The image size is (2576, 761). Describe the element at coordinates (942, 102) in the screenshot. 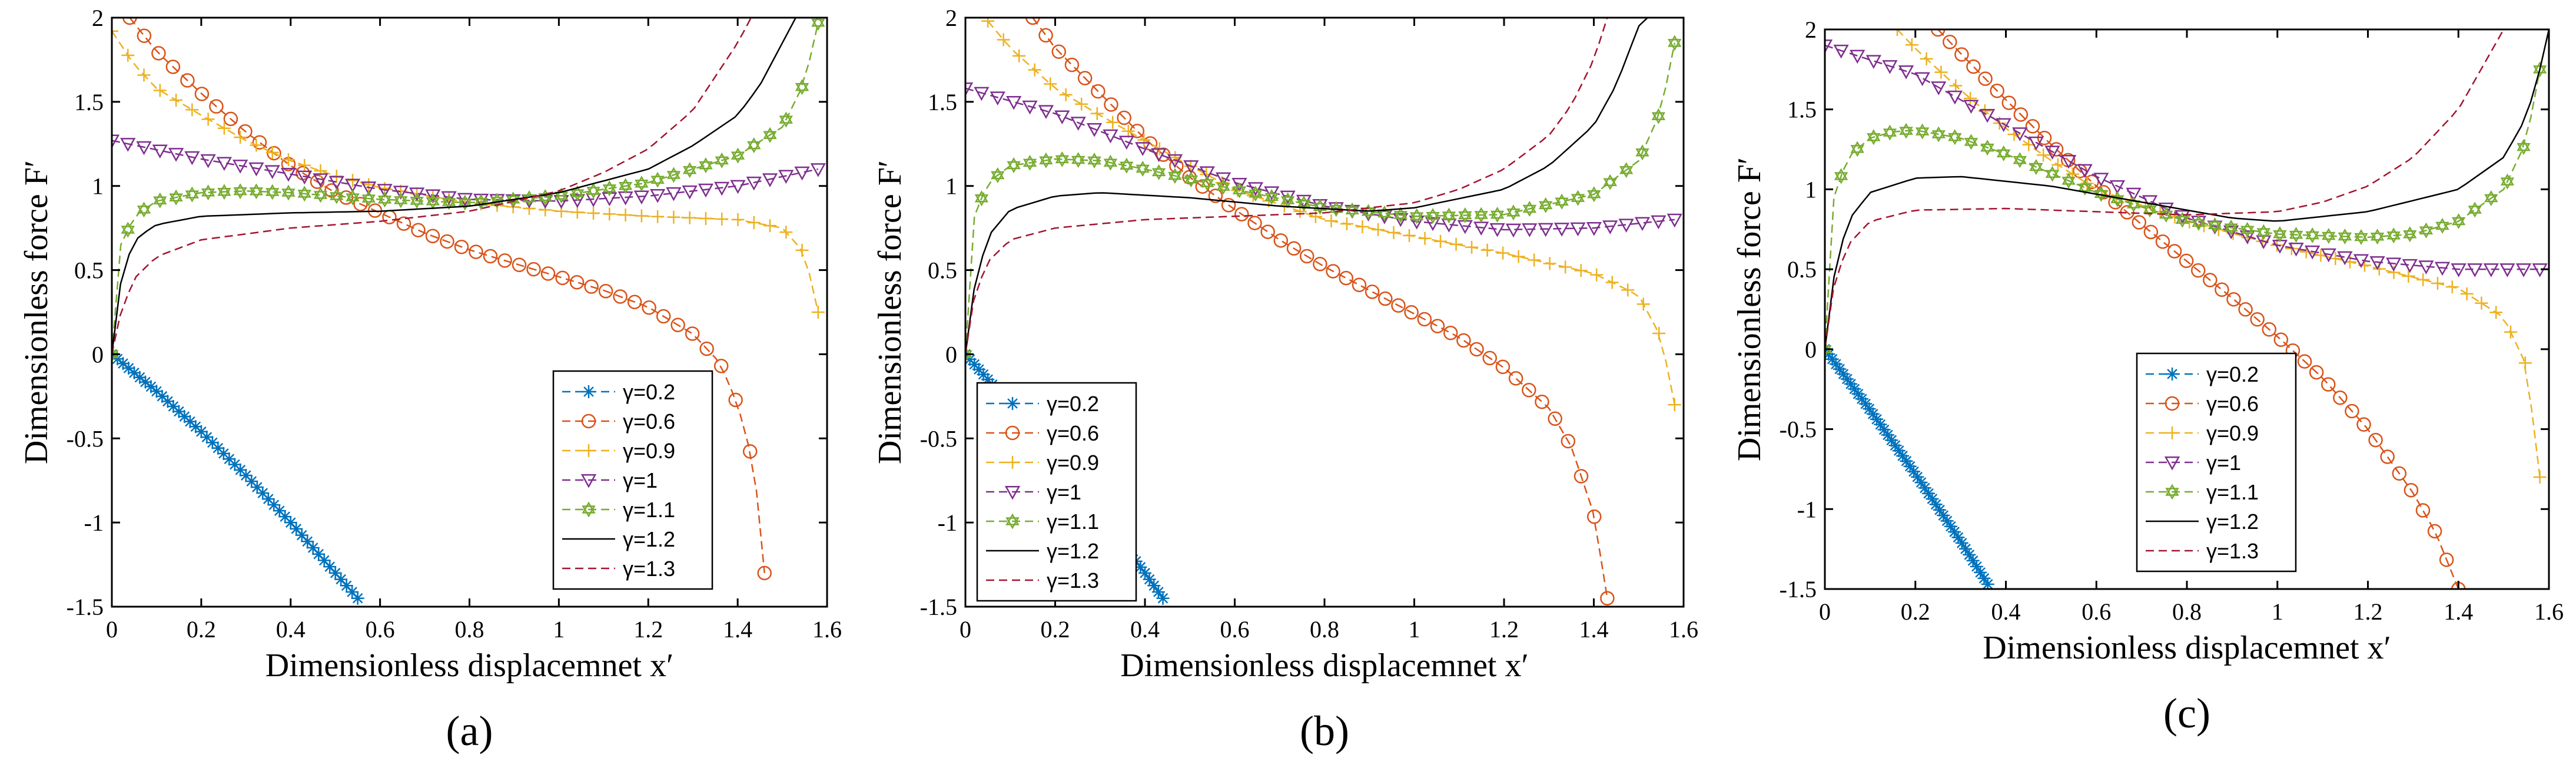

I see `y-tick-label: 1.5` at that location.